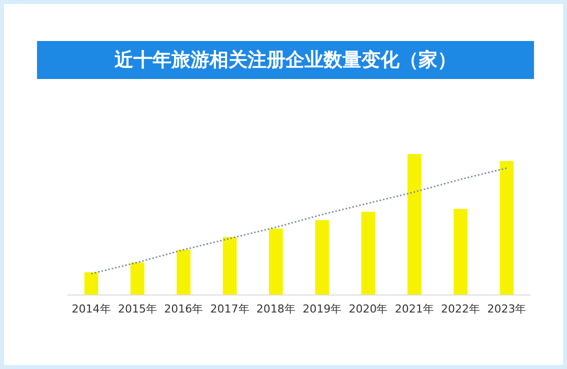 This screenshot has width=567, height=369. What do you see at coordinates (137, 309) in the screenshot?
I see `x-tick-label: 2015年` at bounding box center [137, 309].